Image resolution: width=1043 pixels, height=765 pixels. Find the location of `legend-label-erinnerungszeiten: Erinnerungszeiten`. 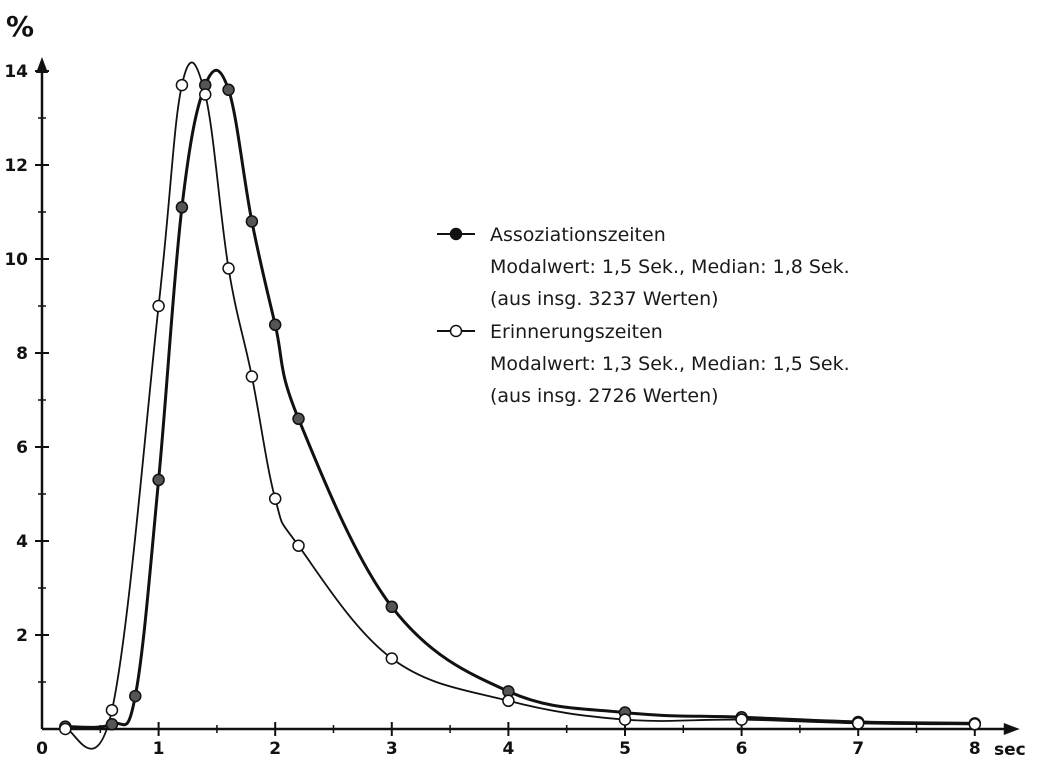

legend-label-erinnerungszeiten: Erinnerungszeiten is located at coordinates (576, 332).